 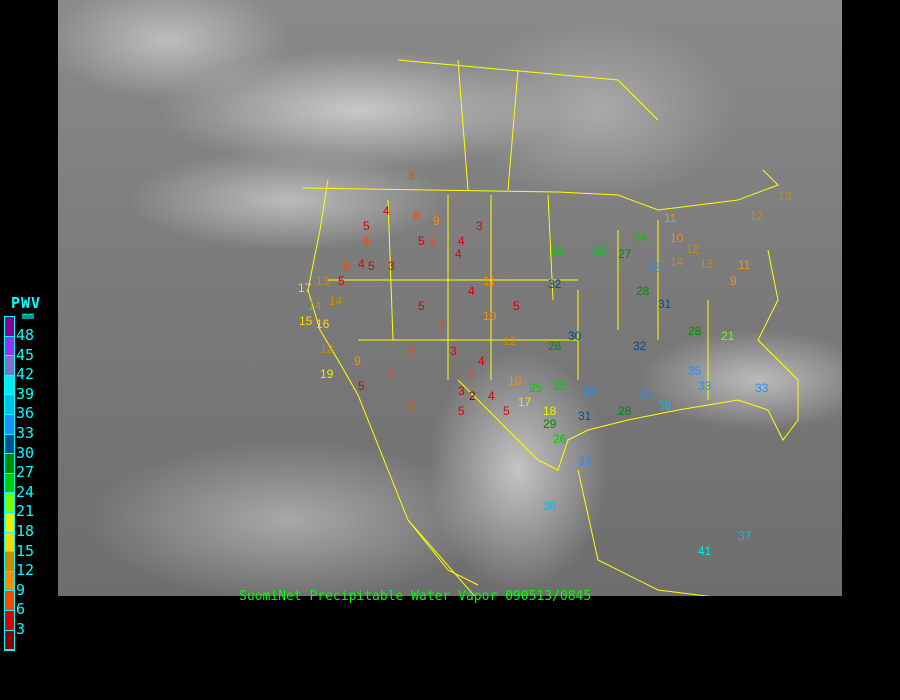 I want to click on legend-label: 45, so click(x=25, y=354).